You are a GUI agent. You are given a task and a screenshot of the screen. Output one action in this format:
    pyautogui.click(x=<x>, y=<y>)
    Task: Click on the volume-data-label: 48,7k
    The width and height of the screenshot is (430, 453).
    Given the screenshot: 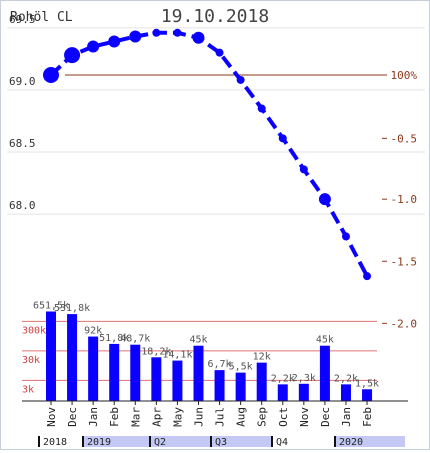 What is the action you would take?
    pyautogui.click(x=135, y=339)
    